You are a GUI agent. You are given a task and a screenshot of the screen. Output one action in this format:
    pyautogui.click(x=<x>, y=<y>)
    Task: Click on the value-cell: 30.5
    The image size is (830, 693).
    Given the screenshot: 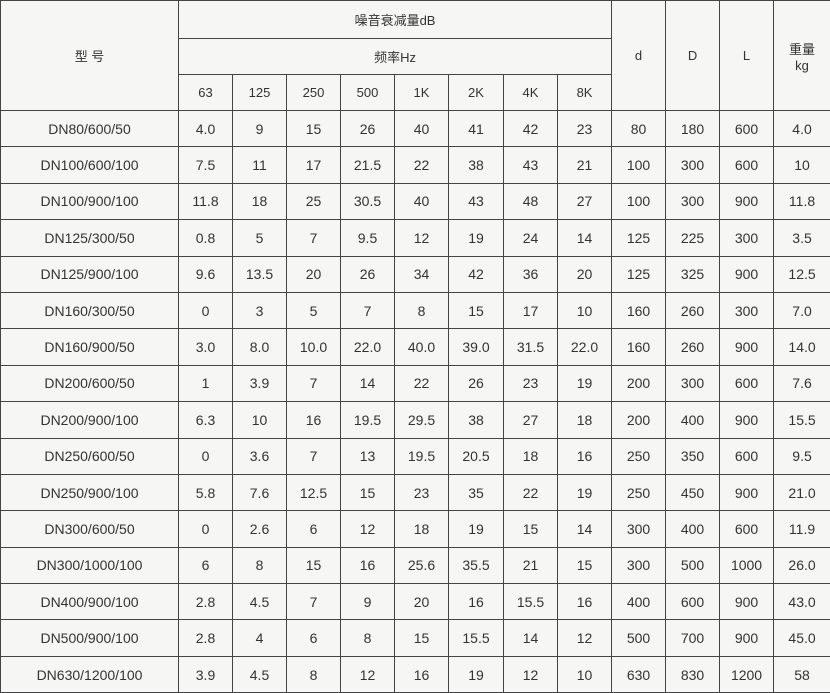 What is the action you would take?
    pyautogui.click(x=367, y=201)
    